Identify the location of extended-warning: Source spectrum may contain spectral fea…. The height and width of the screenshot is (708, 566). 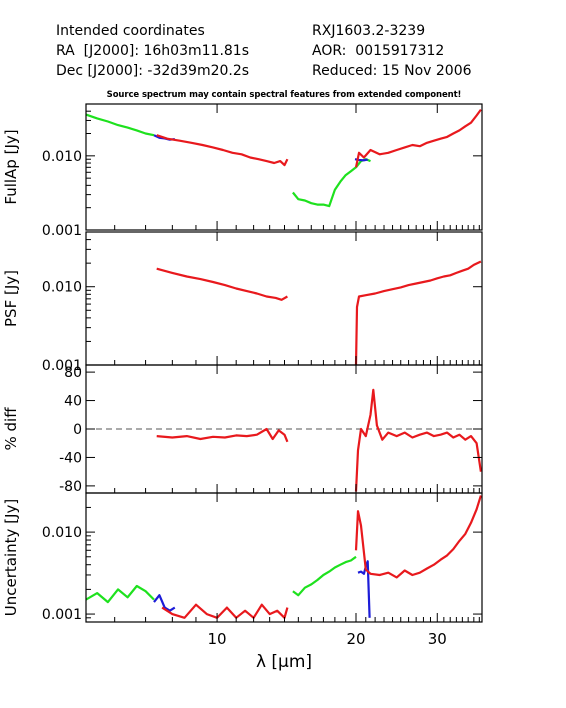
(284, 95).